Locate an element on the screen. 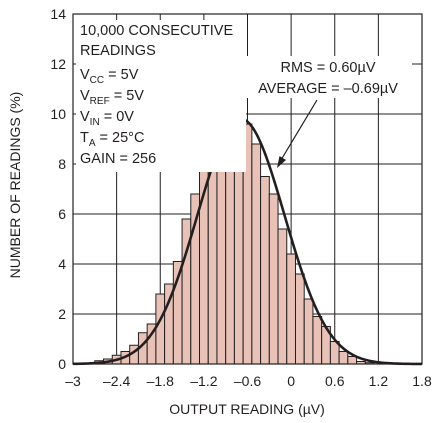 Image resolution: width=434 pixels, height=423 pixels. x-tick-label: –1.2 is located at coordinates (203, 381).